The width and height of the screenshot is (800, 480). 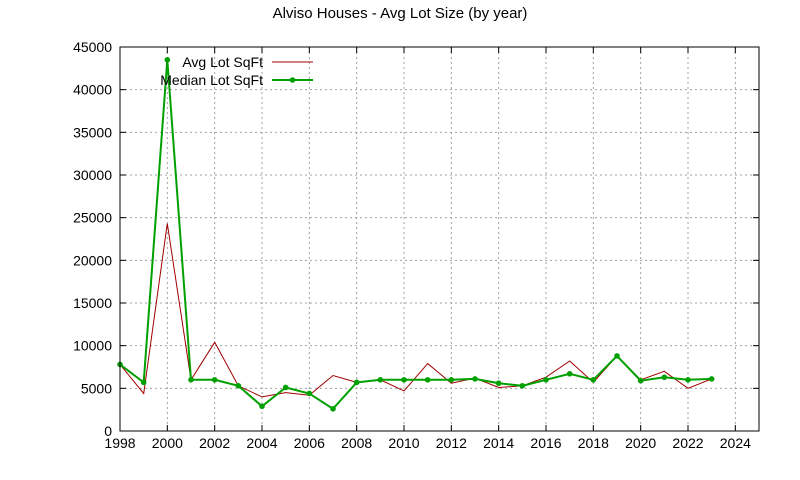 What do you see at coordinates (593, 443) in the screenshot?
I see `x-tick-label: 2018` at bounding box center [593, 443].